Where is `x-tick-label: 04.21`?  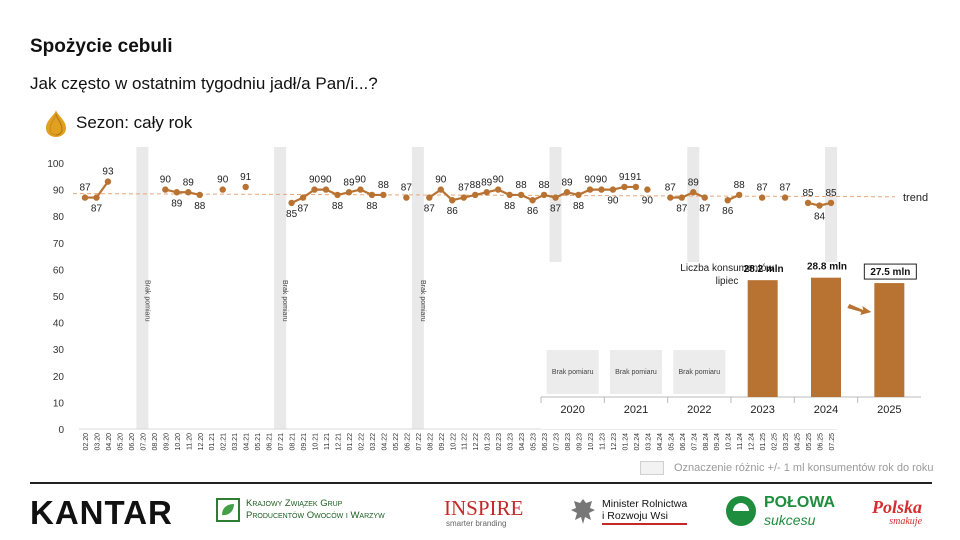 x-tick-label: 04.21 is located at coordinates (247, 442).